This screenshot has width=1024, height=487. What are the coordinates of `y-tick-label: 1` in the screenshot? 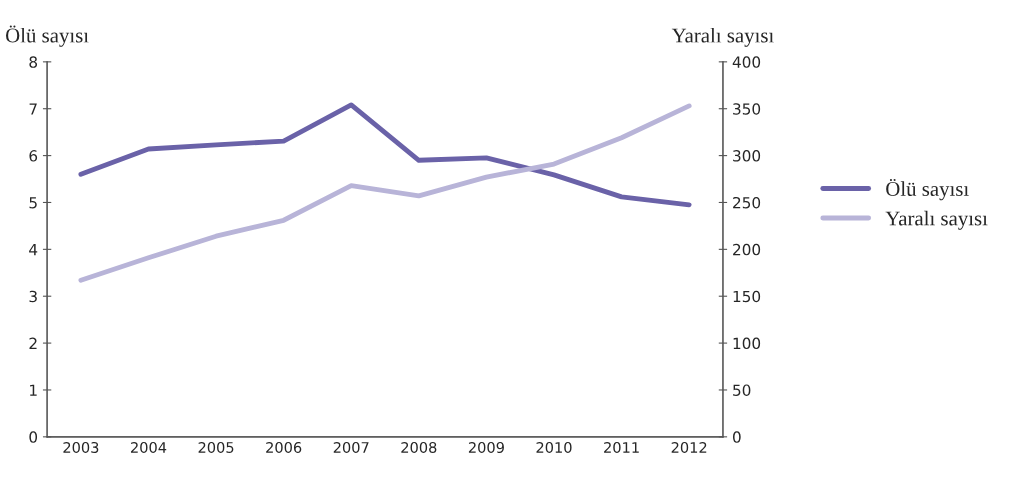 It's located at (33, 390).